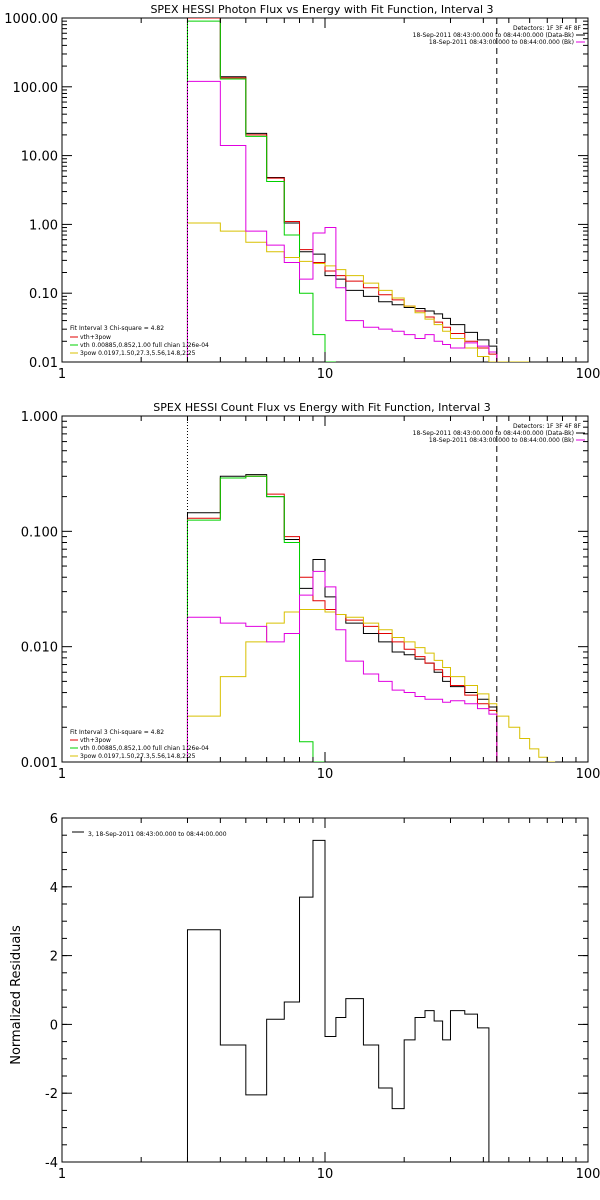 This screenshot has width=600, height=1200. I want to click on residuals-plot-area, so click(338, 1000).